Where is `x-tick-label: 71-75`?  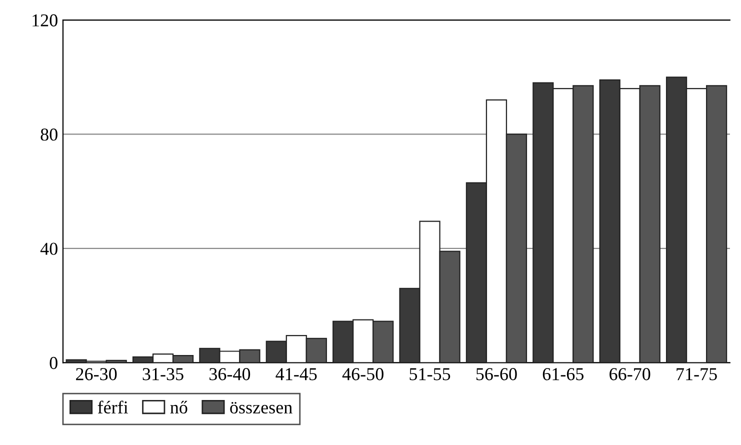
x-tick-label: 71-75 is located at coordinates (696, 374).